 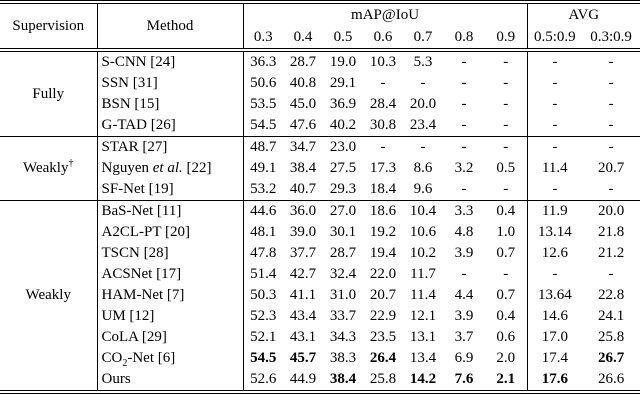 I want to click on map-value-cell: 40.7, so click(x=303, y=189).